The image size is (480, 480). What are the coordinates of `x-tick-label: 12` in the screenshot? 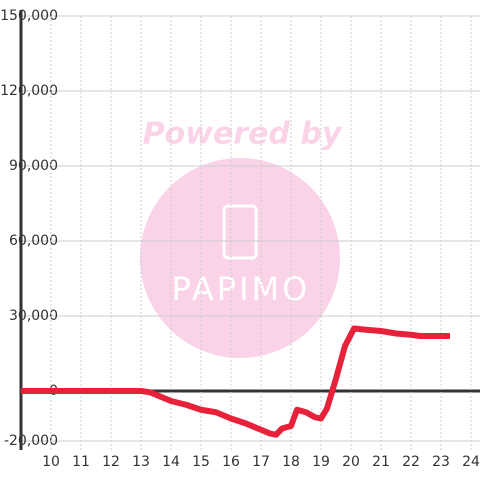 It's located at (111, 462).